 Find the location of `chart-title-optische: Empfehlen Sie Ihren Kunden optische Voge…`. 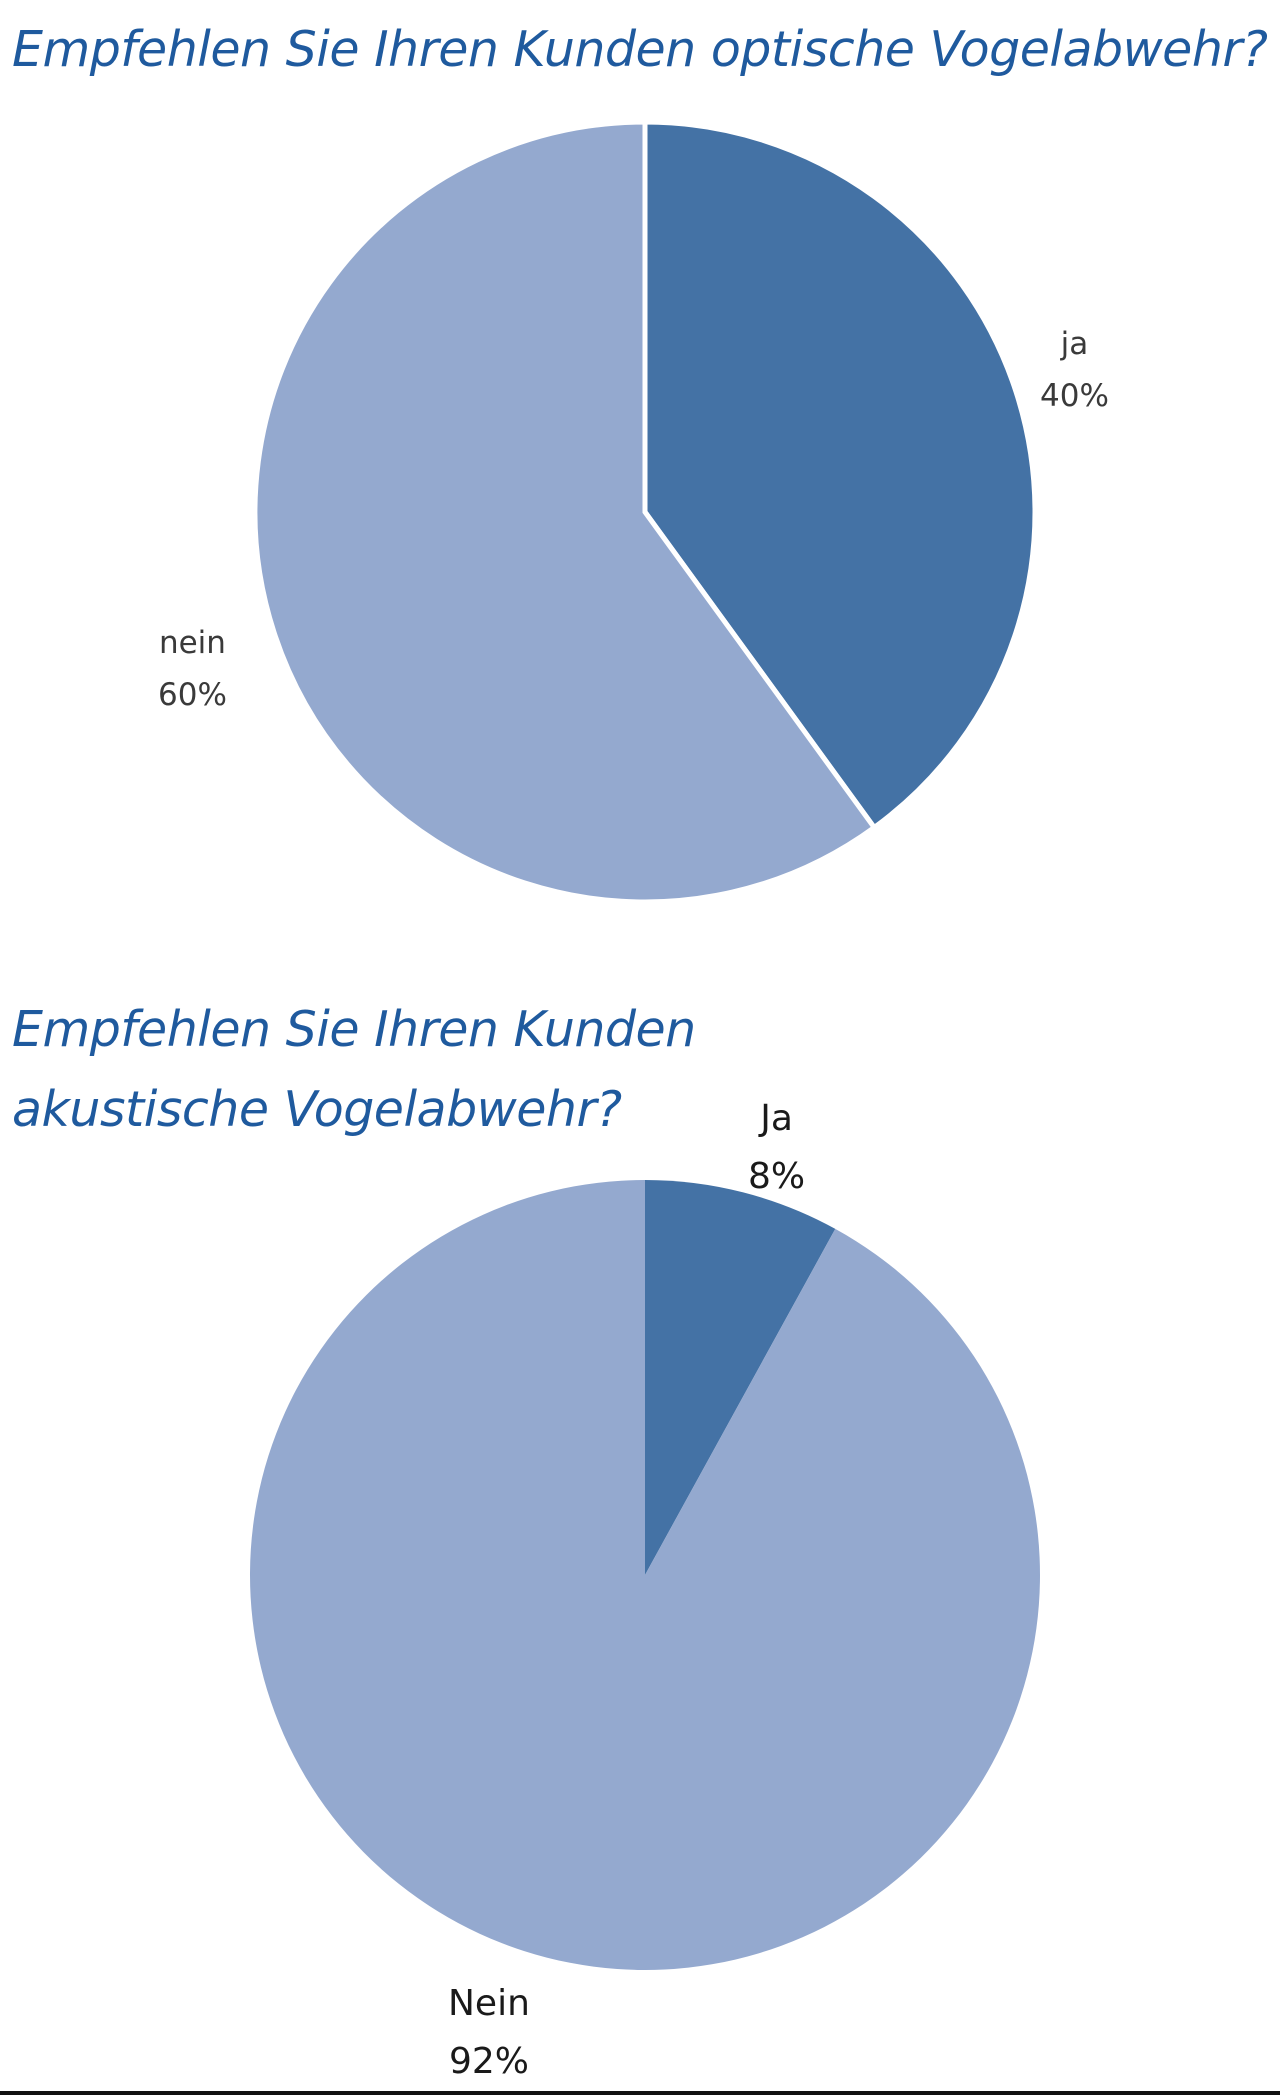

chart-title-optische: Empfehlen Sie Ihren Kunden optische Voge… is located at coordinates (640, 49).